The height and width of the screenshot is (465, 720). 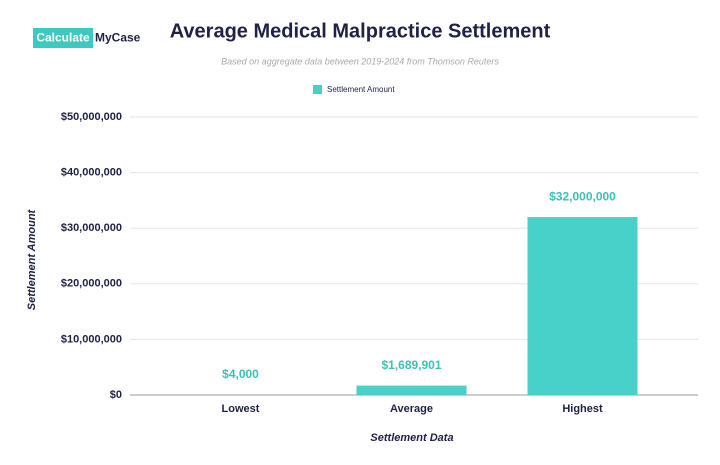 What do you see at coordinates (241, 409) in the screenshot?
I see `x-tick-label: Lowest` at bounding box center [241, 409].